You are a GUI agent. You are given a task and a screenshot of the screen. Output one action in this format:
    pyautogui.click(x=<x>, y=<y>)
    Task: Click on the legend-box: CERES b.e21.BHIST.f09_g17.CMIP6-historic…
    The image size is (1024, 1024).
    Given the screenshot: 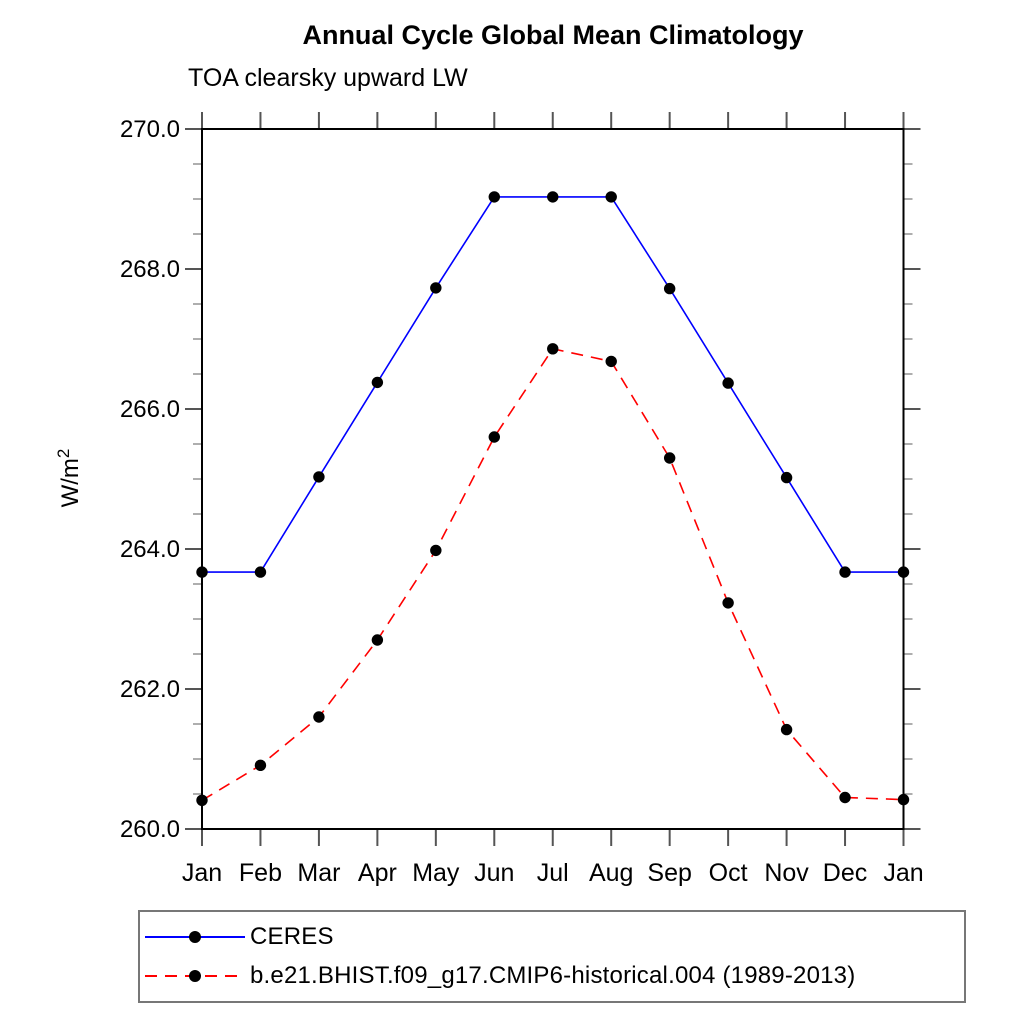 What is the action you would take?
    pyautogui.click(x=552, y=956)
    